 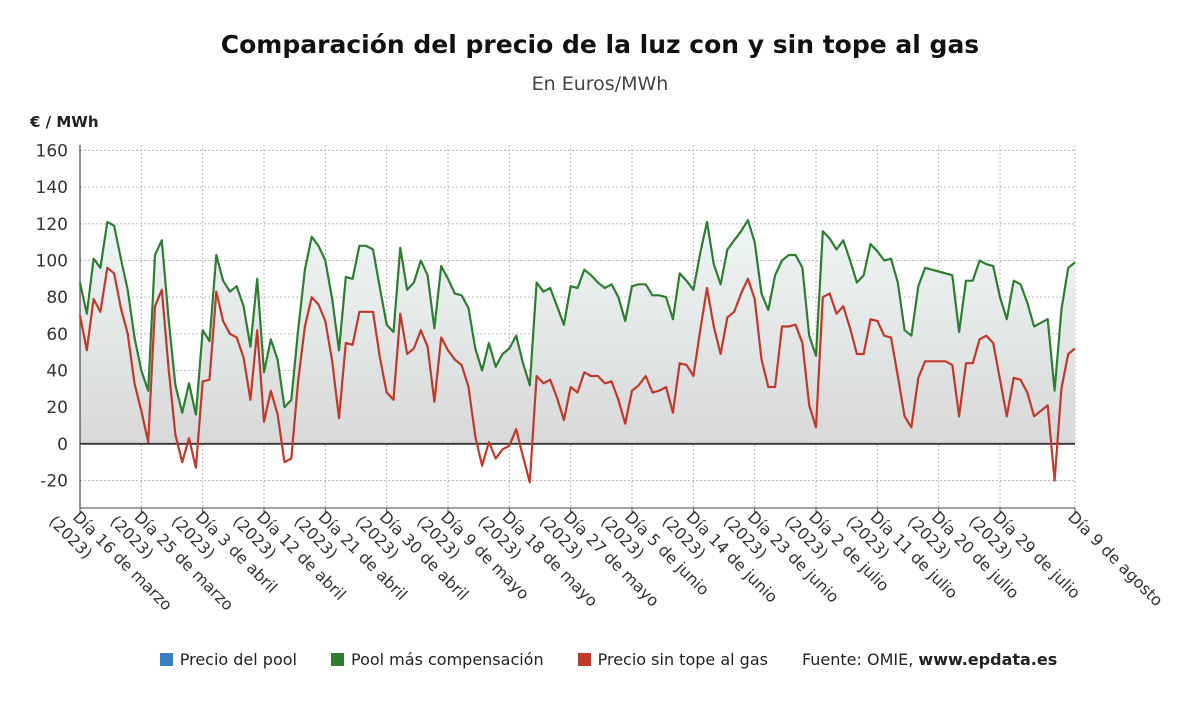 I want to click on legend-swatch-compensation, so click(x=337, y=659).